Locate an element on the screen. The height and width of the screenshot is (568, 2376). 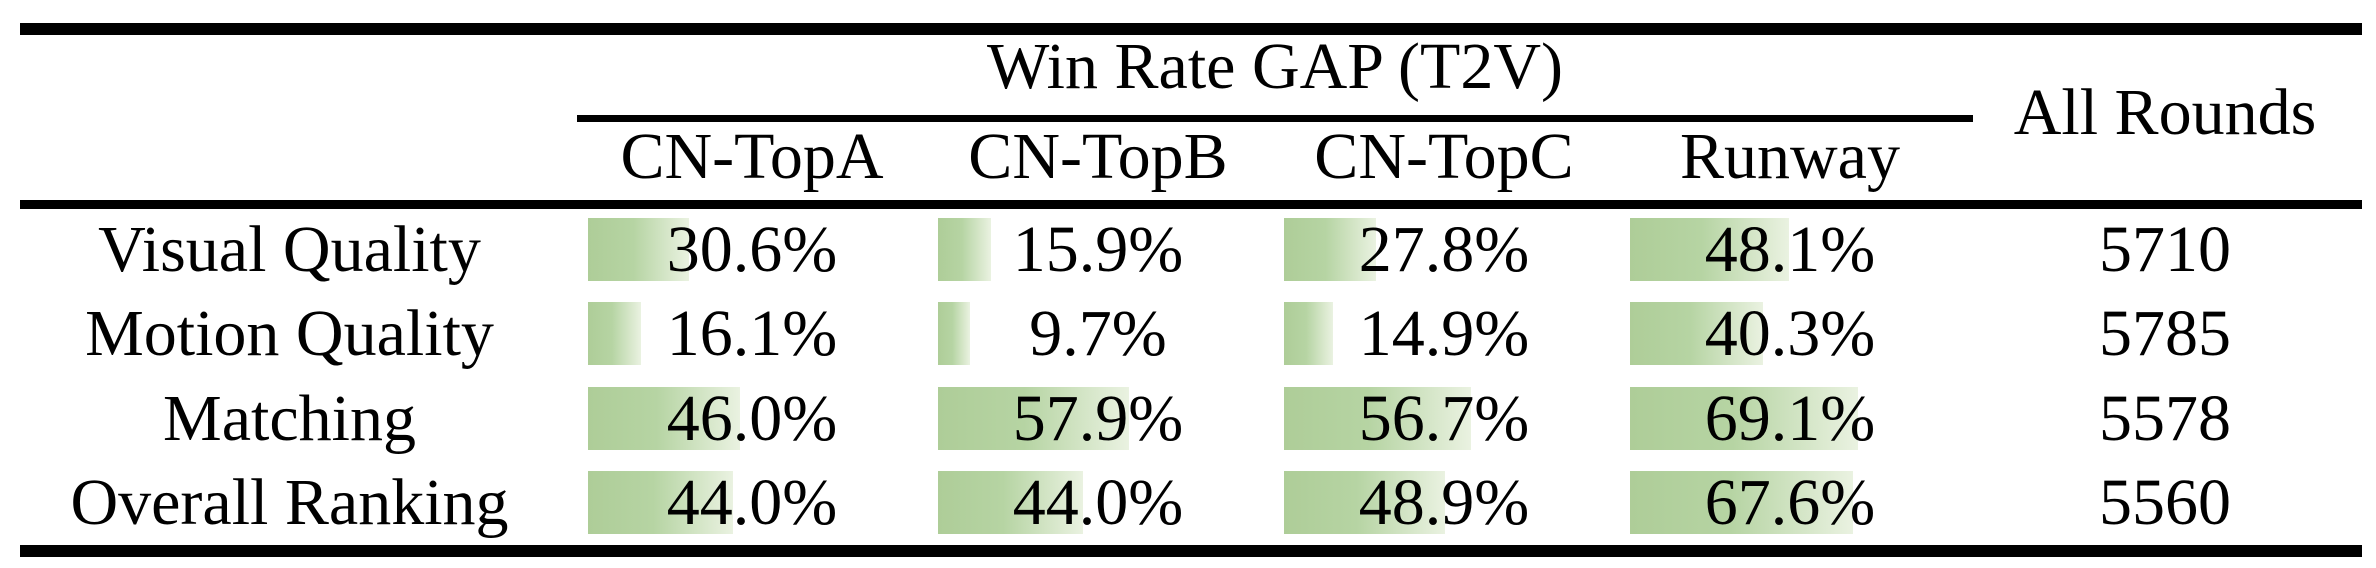
win-rate-cell: 27.8% is located at coordinates (1444, 249).